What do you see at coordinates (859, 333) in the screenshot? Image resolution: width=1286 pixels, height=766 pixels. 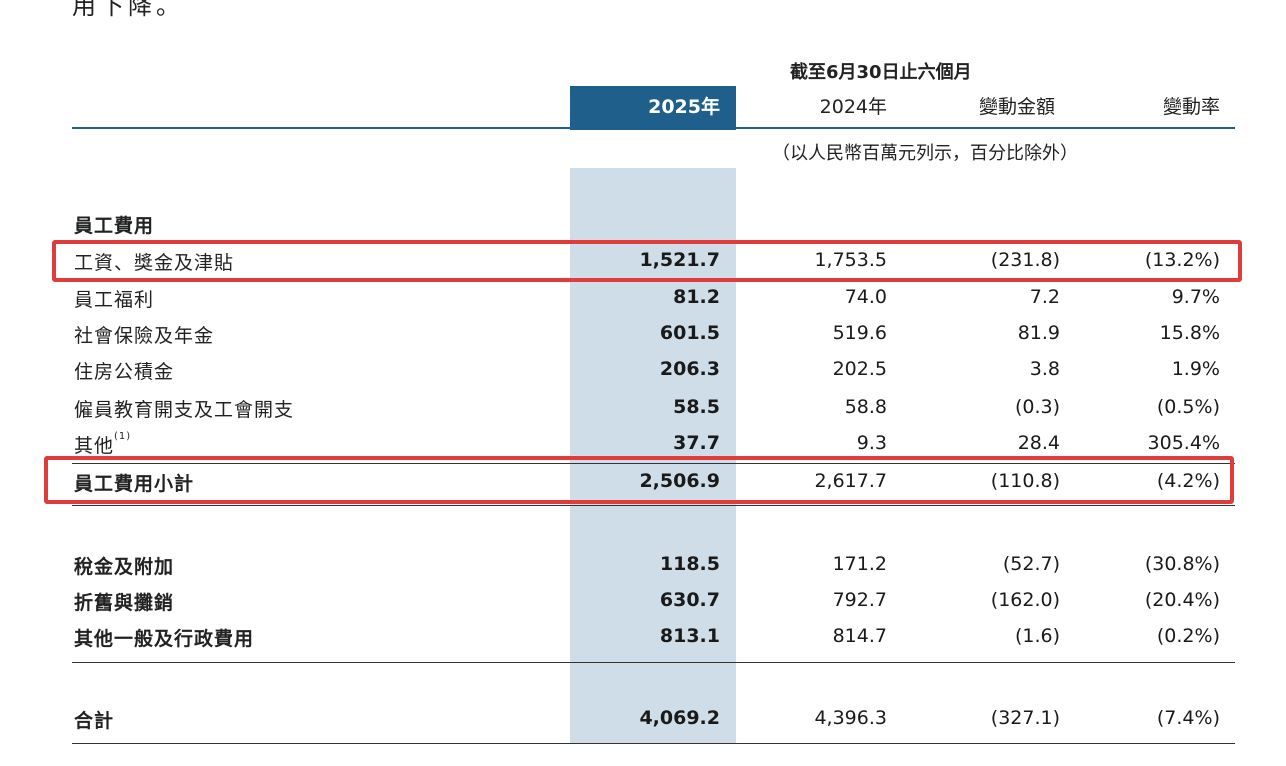 I see `value-2024: 519.6` at bounding box center [859, 333].